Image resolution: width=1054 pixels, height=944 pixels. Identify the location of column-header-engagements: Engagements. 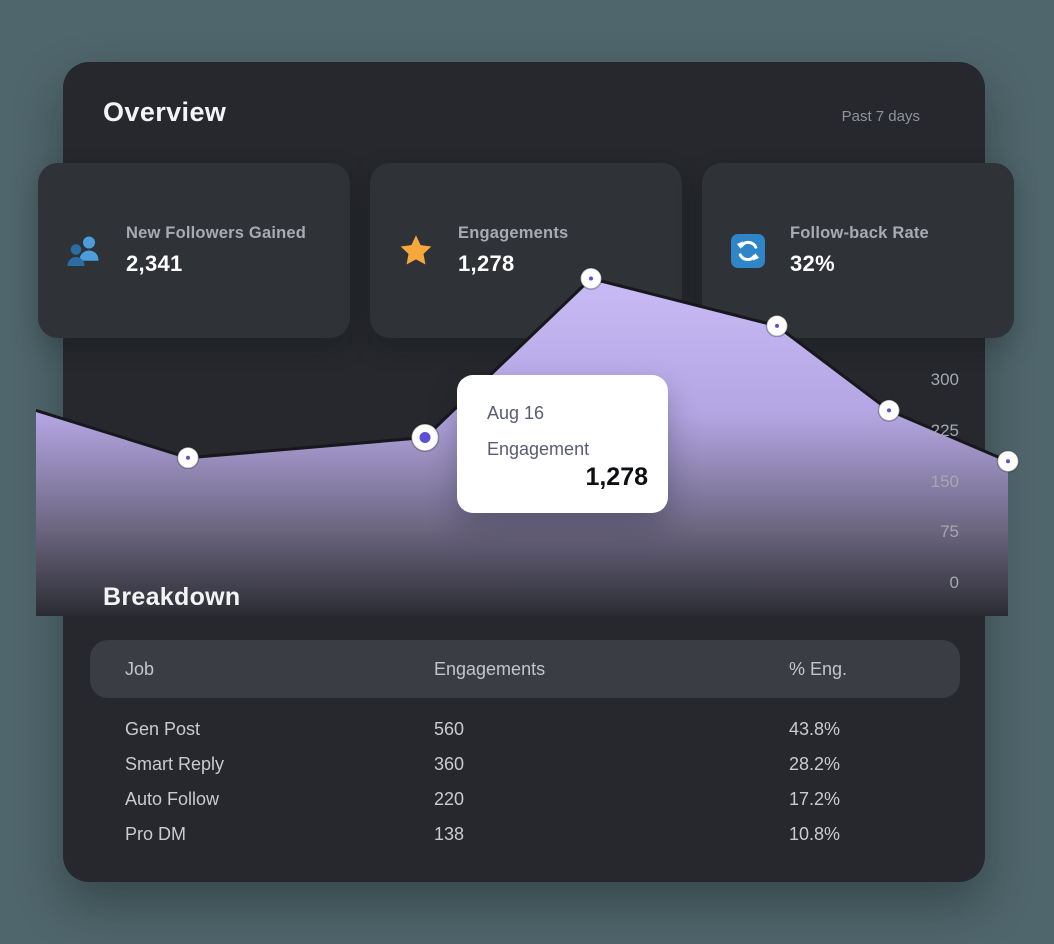
(490, 669).